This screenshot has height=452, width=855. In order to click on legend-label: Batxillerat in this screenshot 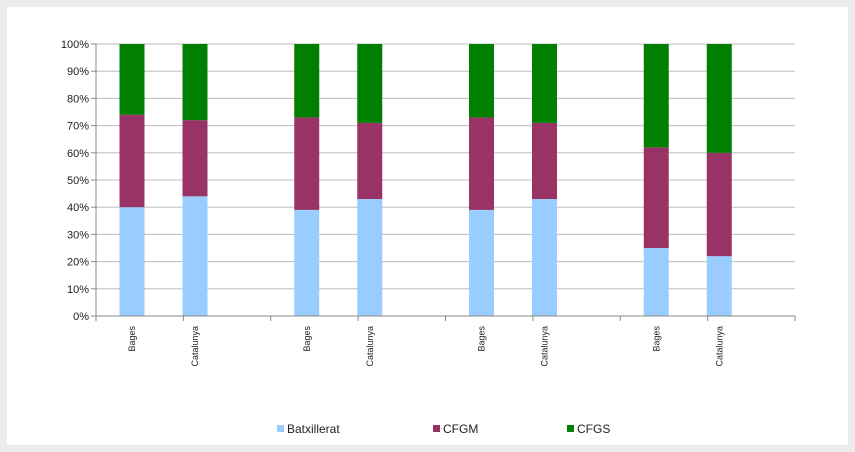, I will do `click(313, 429)`.